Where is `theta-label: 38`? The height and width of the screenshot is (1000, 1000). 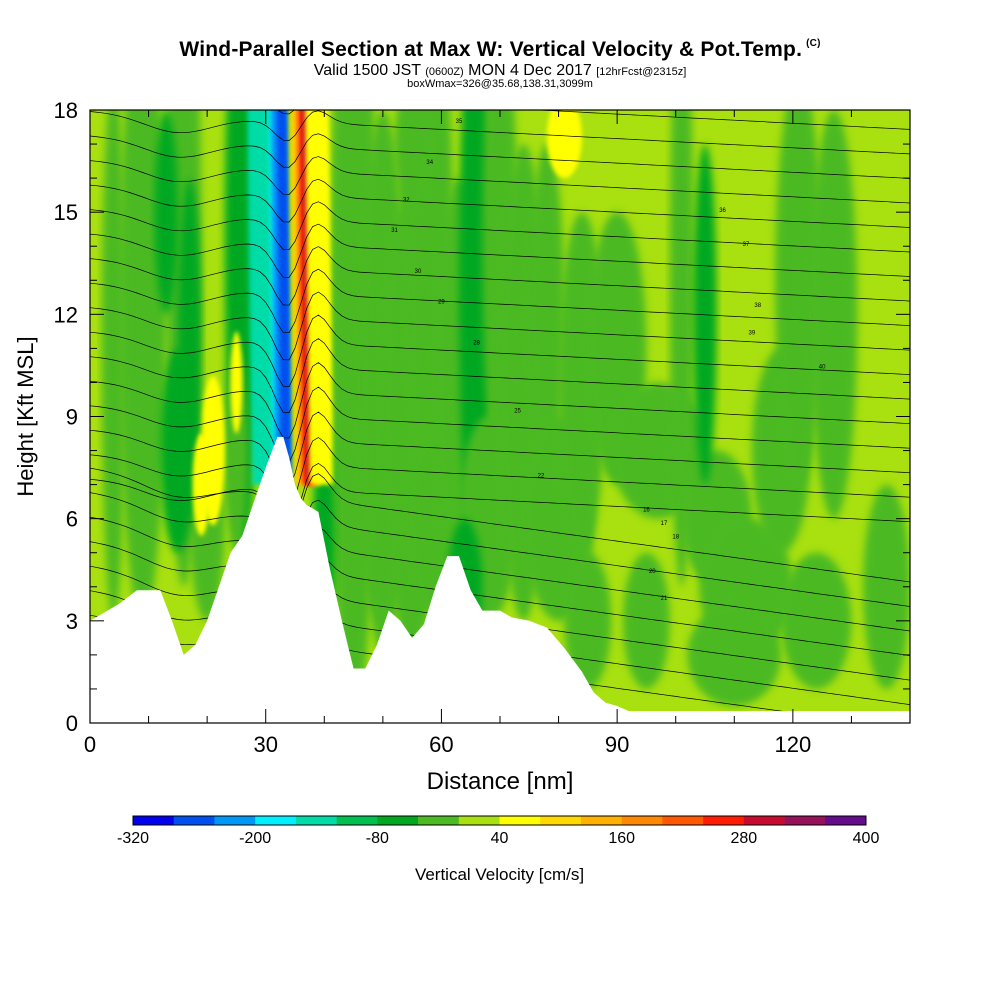 theta-label: 38 is located at coordinates (757, 306).